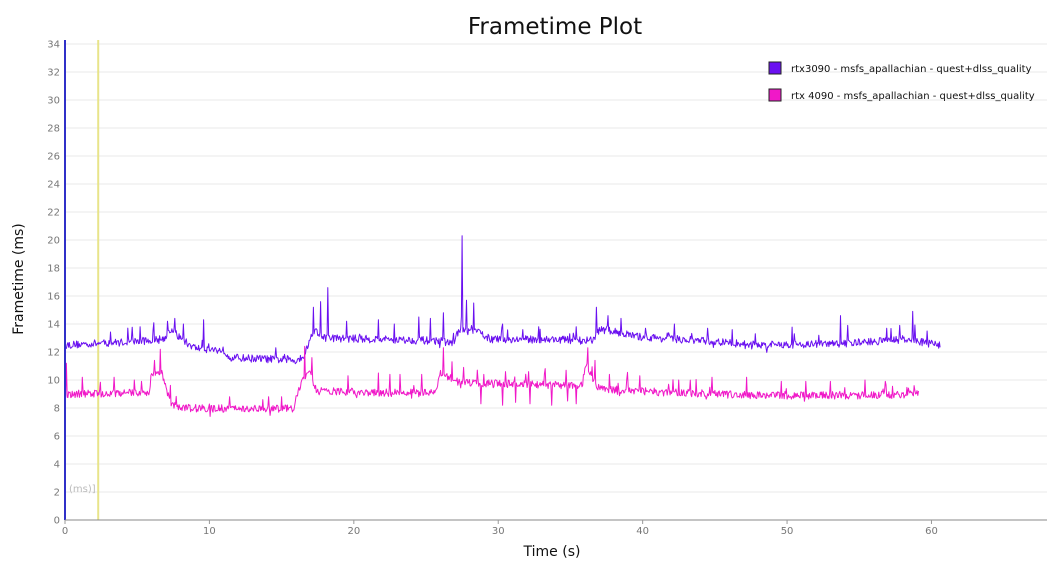 The height and width of the screenshot is (570, 1057). Describe the element at coordinates (787, 531) in the screenshot. I see `x-tick-label: 50` at that location.